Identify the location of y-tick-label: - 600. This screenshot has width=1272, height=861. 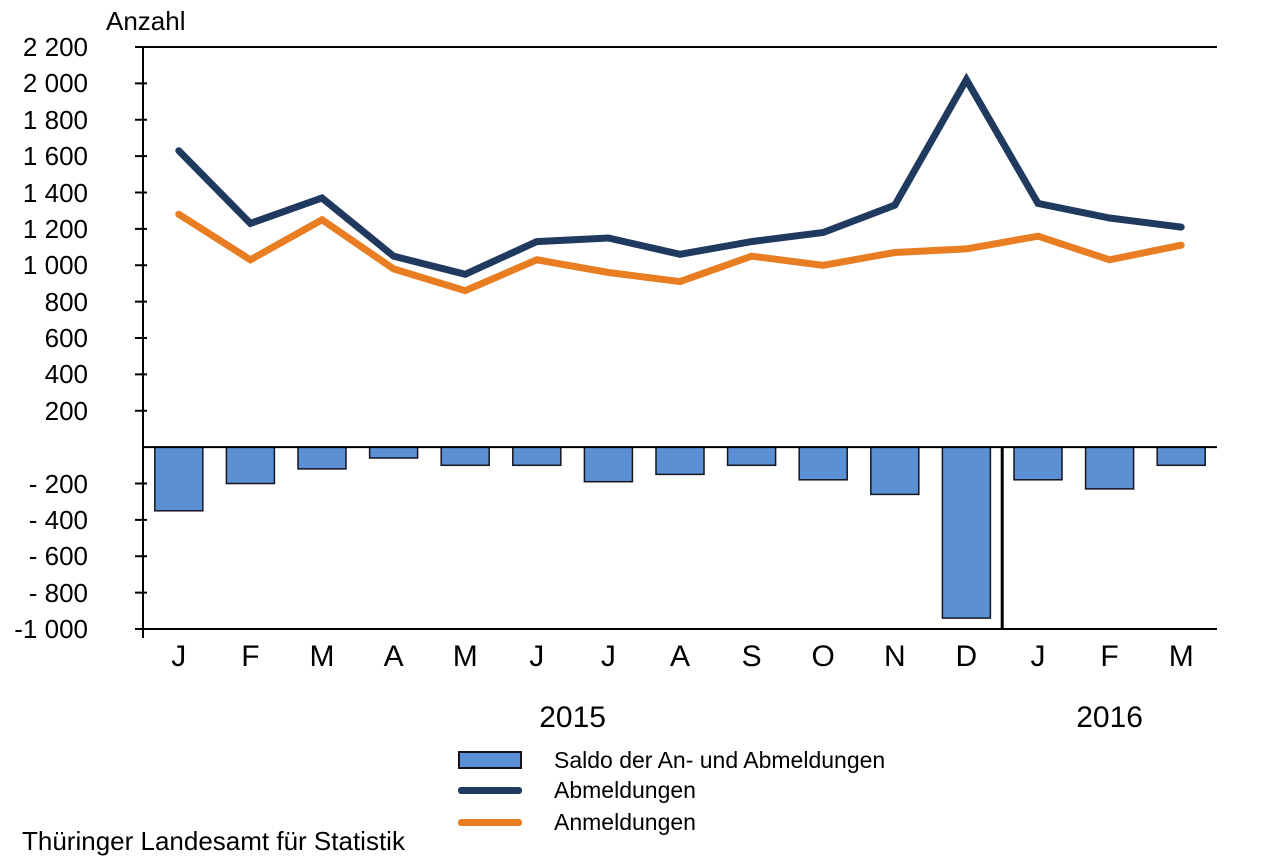
(58, 556).